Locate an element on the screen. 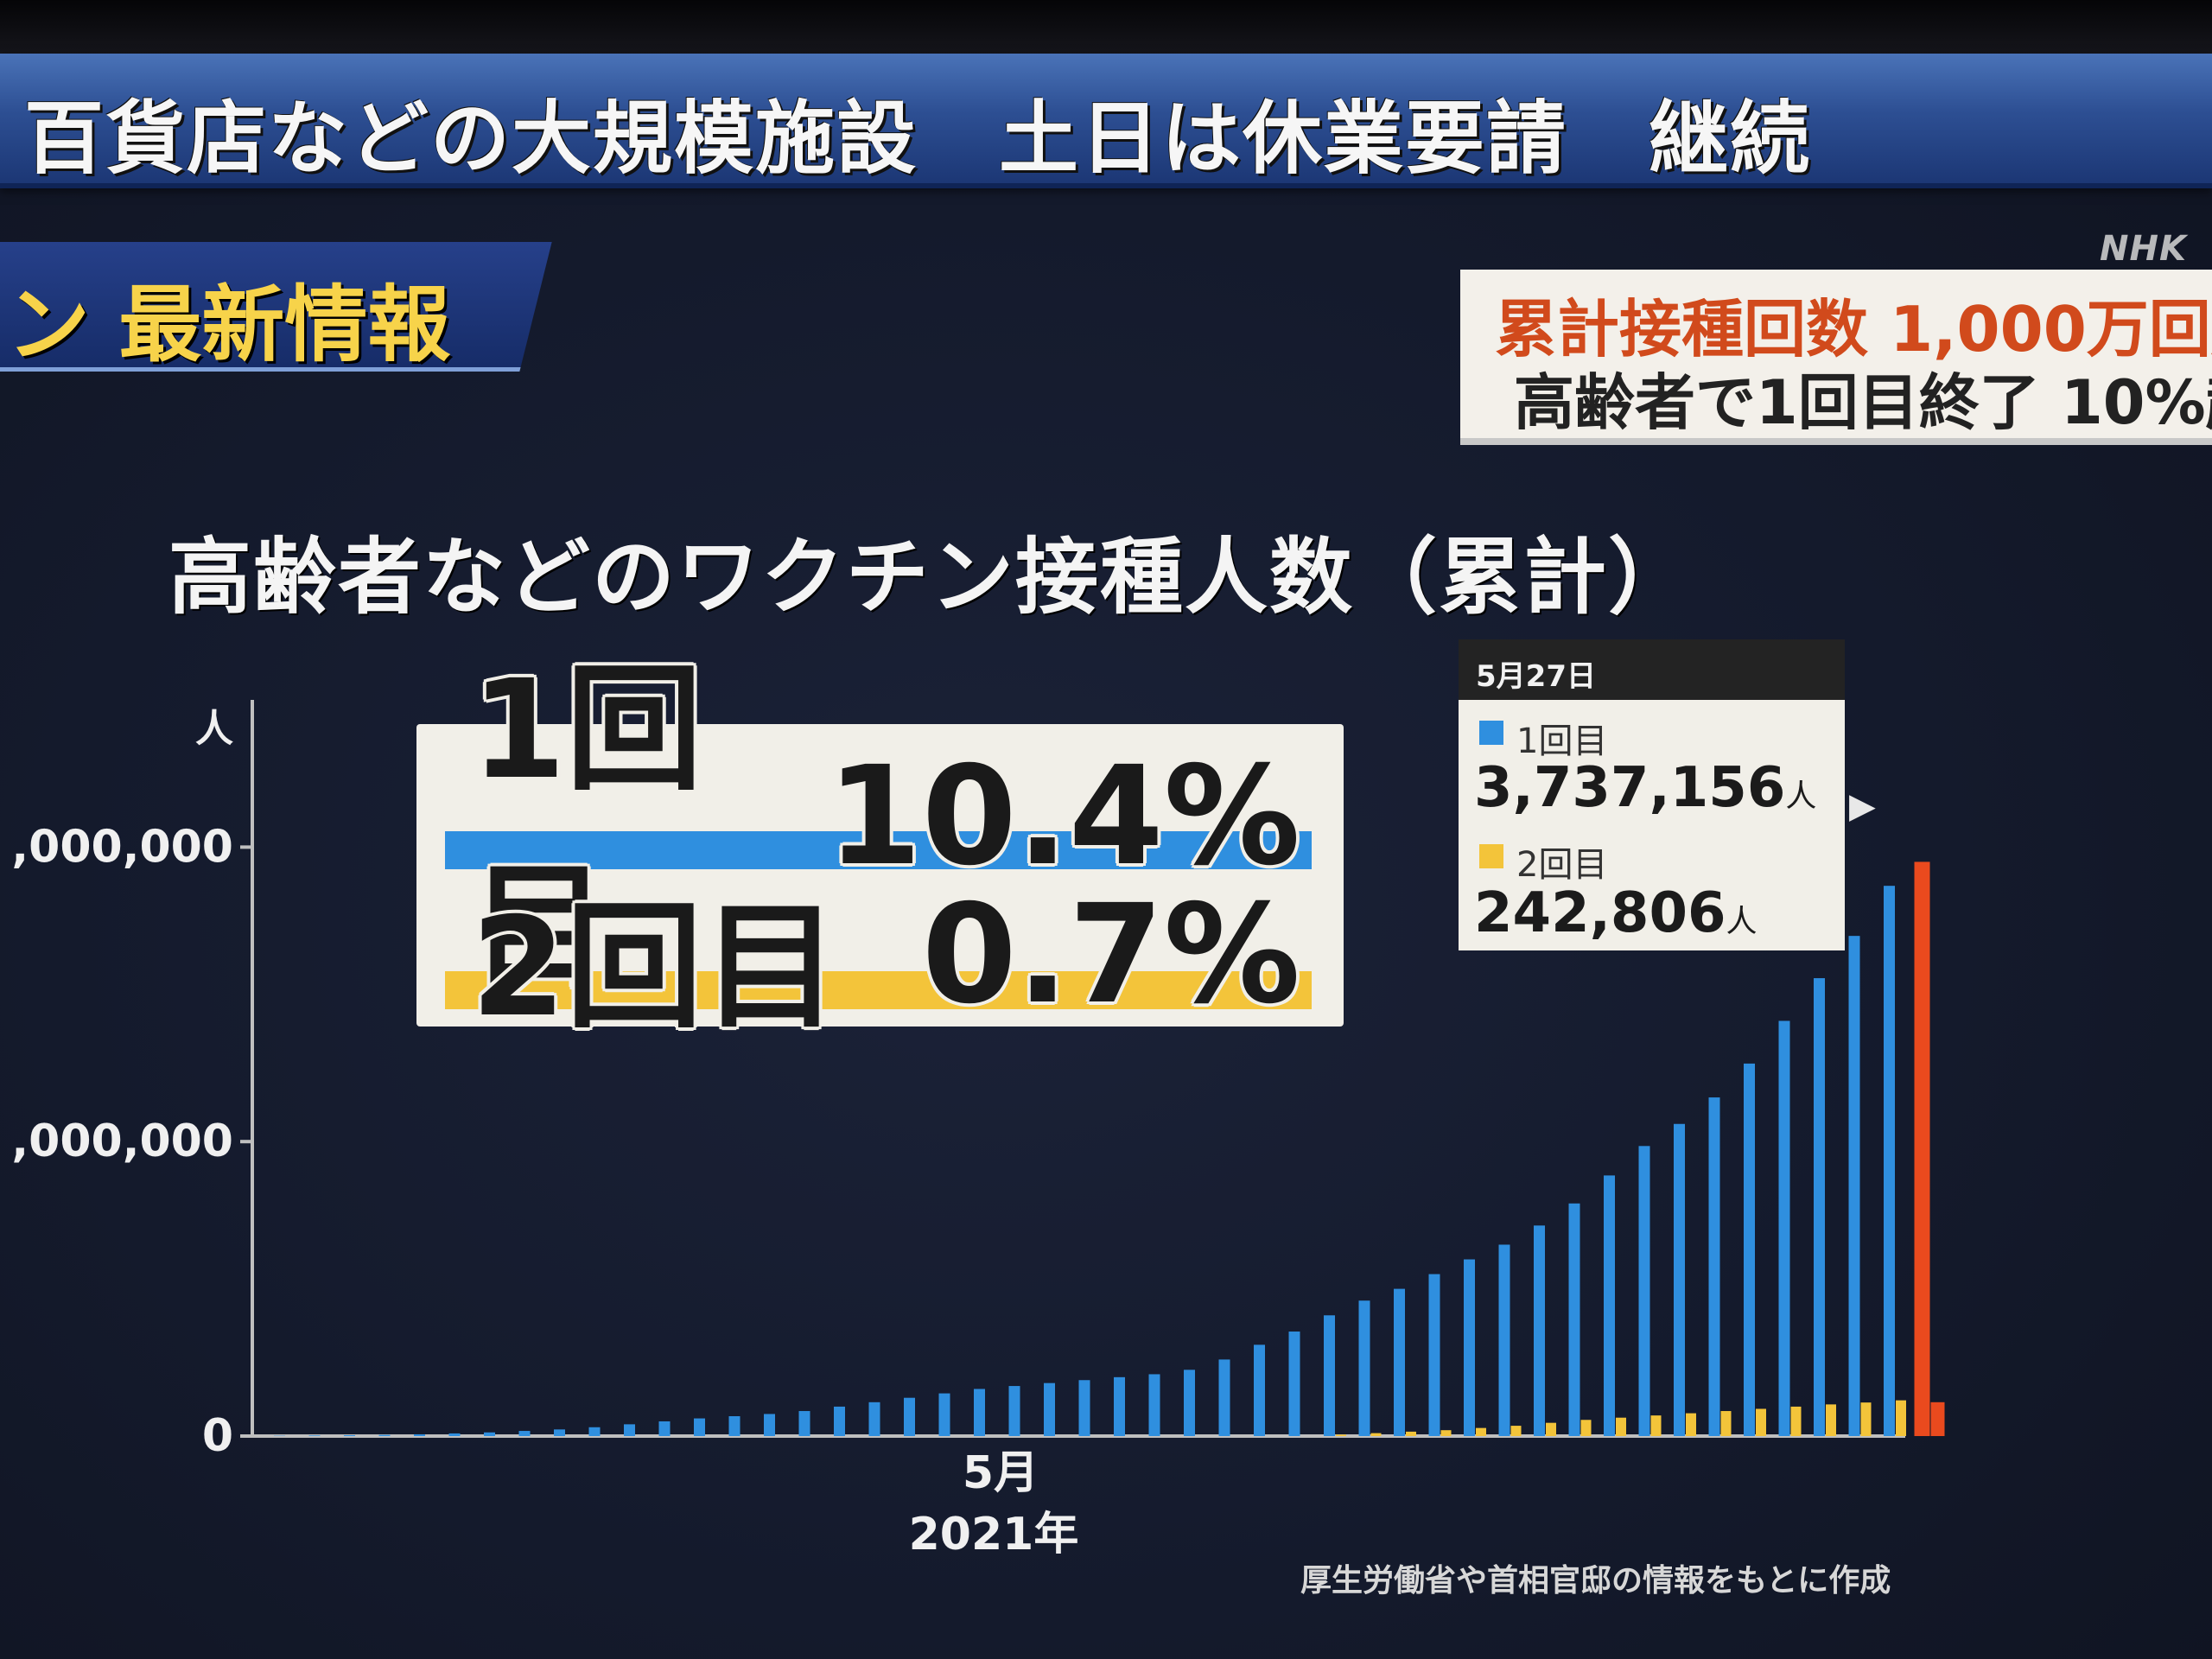 This screenshot has width=2212, height=1659. bar-highlight-second is located at coordinates (1937, 1419).